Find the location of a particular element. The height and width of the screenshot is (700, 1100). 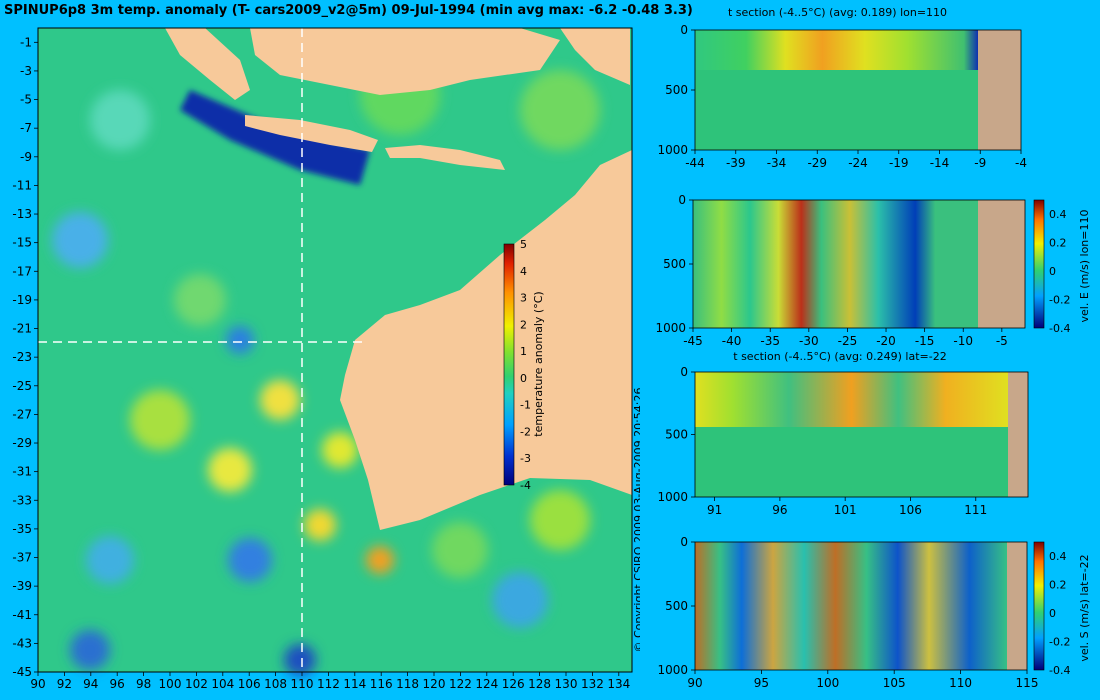

x-tick-label: -29 is located at coordinates (817, 163).